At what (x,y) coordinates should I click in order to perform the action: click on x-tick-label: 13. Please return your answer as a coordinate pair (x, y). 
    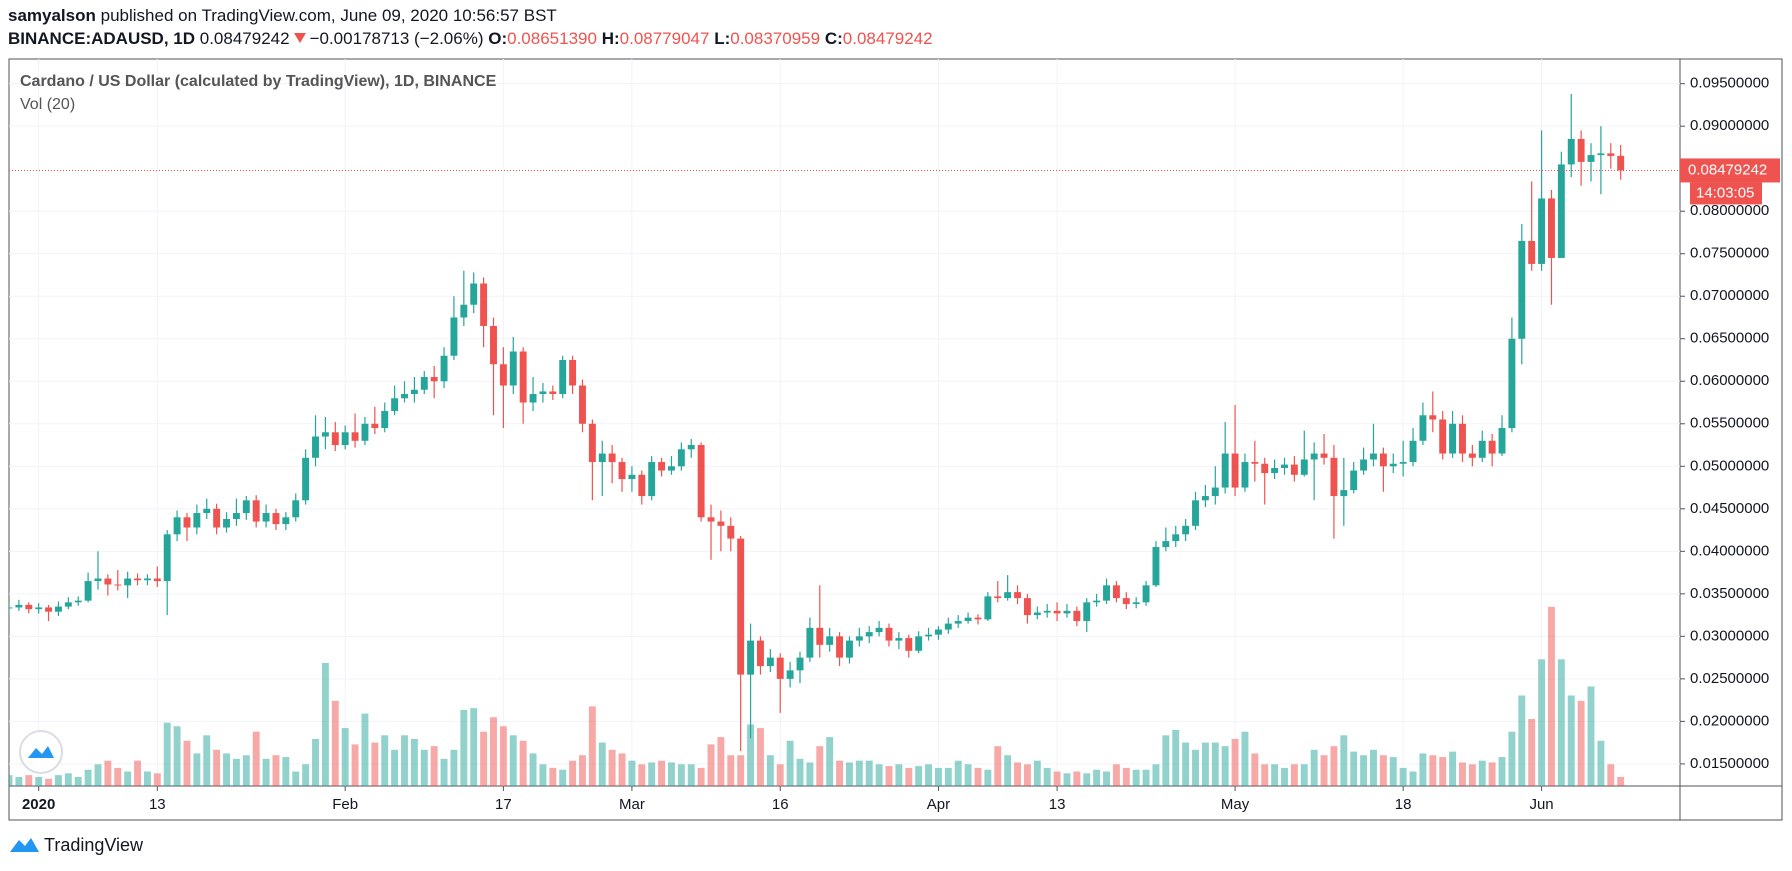
    Looking at the image, I should click on (1057, 804).